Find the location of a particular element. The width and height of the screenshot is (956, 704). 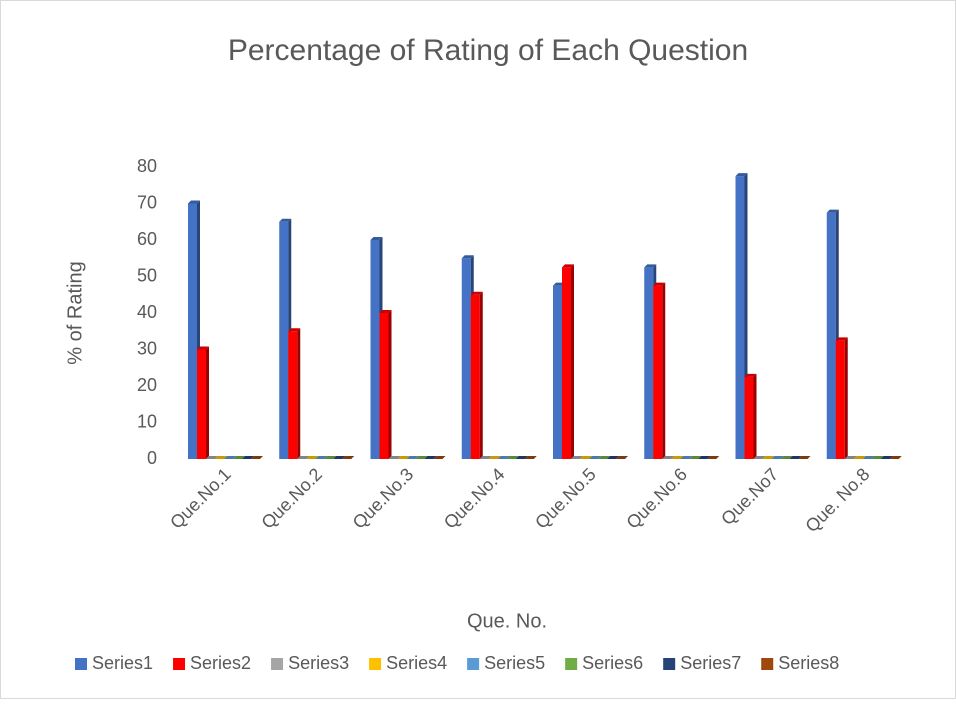

x-axis-title: Que. No. is located at coordinates (507, 621).